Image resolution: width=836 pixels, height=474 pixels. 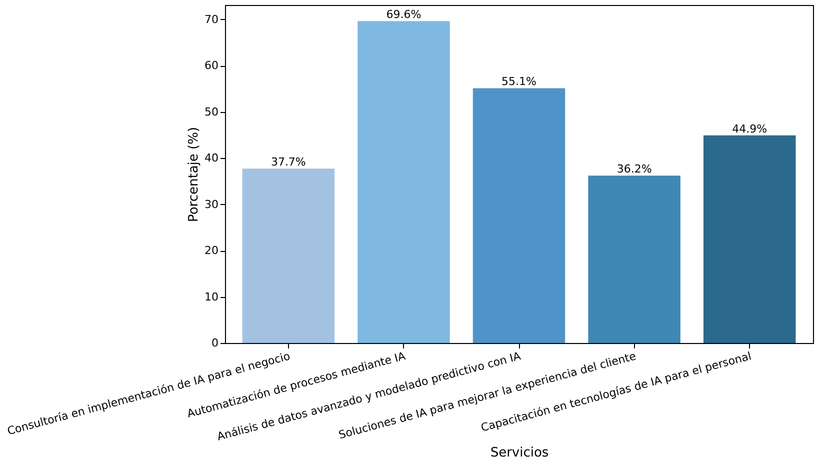 What do you see at coordinates (194, 174) in the screenshot?
I see `y-axis-title: Porcentaje (%)` at bounding box center [194, 174].